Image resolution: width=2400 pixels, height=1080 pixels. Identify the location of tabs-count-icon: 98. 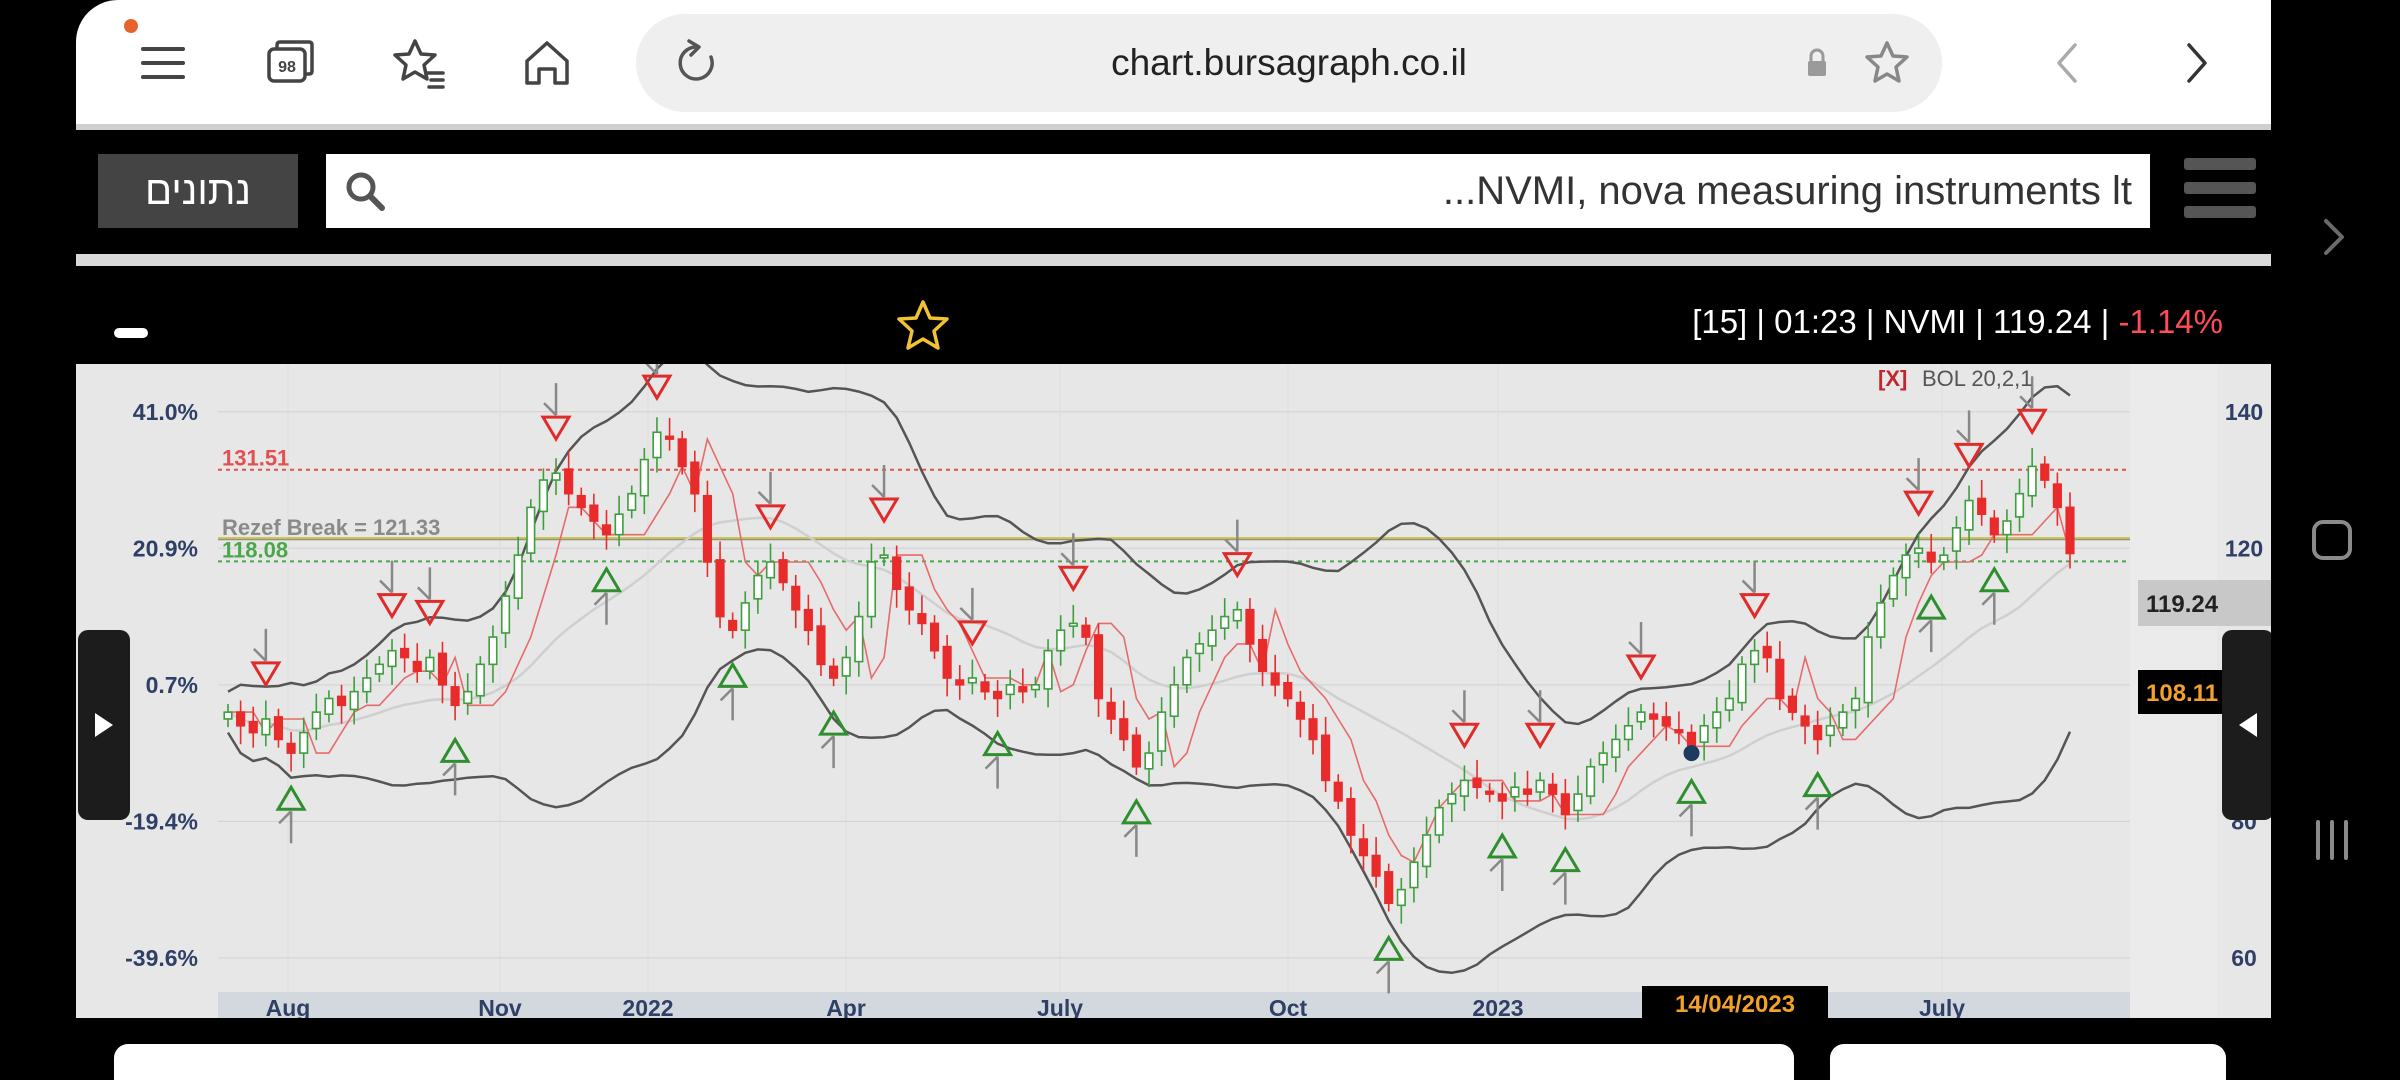
(291, 63).